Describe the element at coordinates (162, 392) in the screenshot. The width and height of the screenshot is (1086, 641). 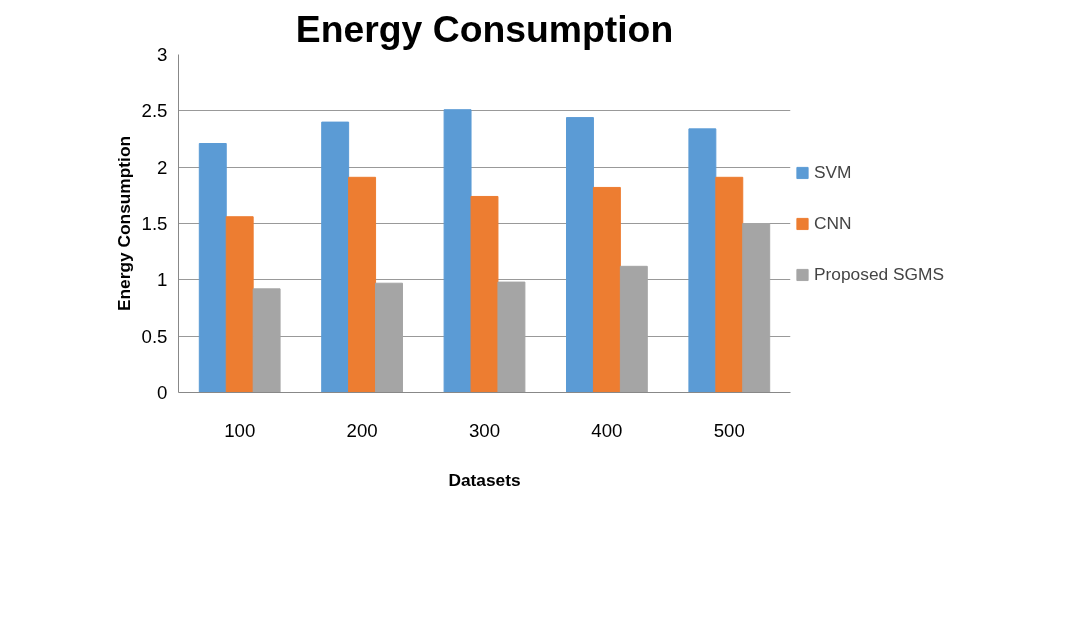
I see `y-tick-label: 0` at that location.